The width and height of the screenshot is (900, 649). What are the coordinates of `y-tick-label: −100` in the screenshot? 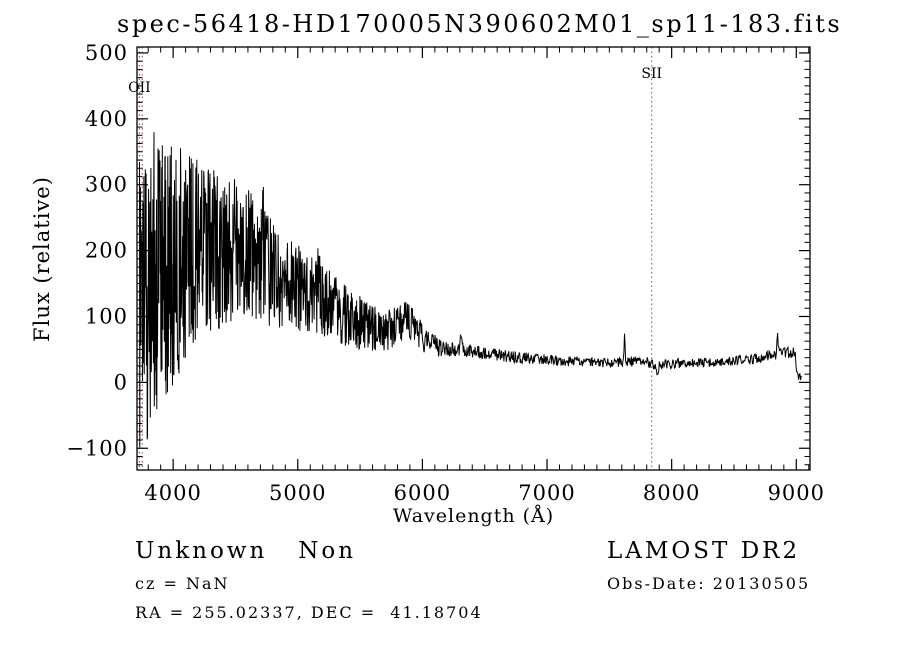 It's located at (97, 448).